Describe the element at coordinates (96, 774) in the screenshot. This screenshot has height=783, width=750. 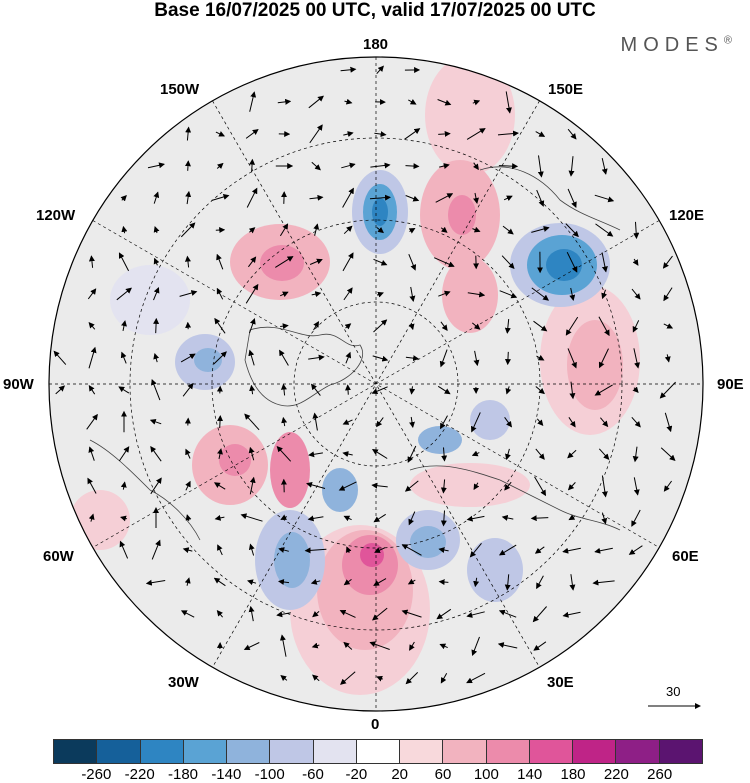
I see `colorbar-tick-label: -260` at that location.